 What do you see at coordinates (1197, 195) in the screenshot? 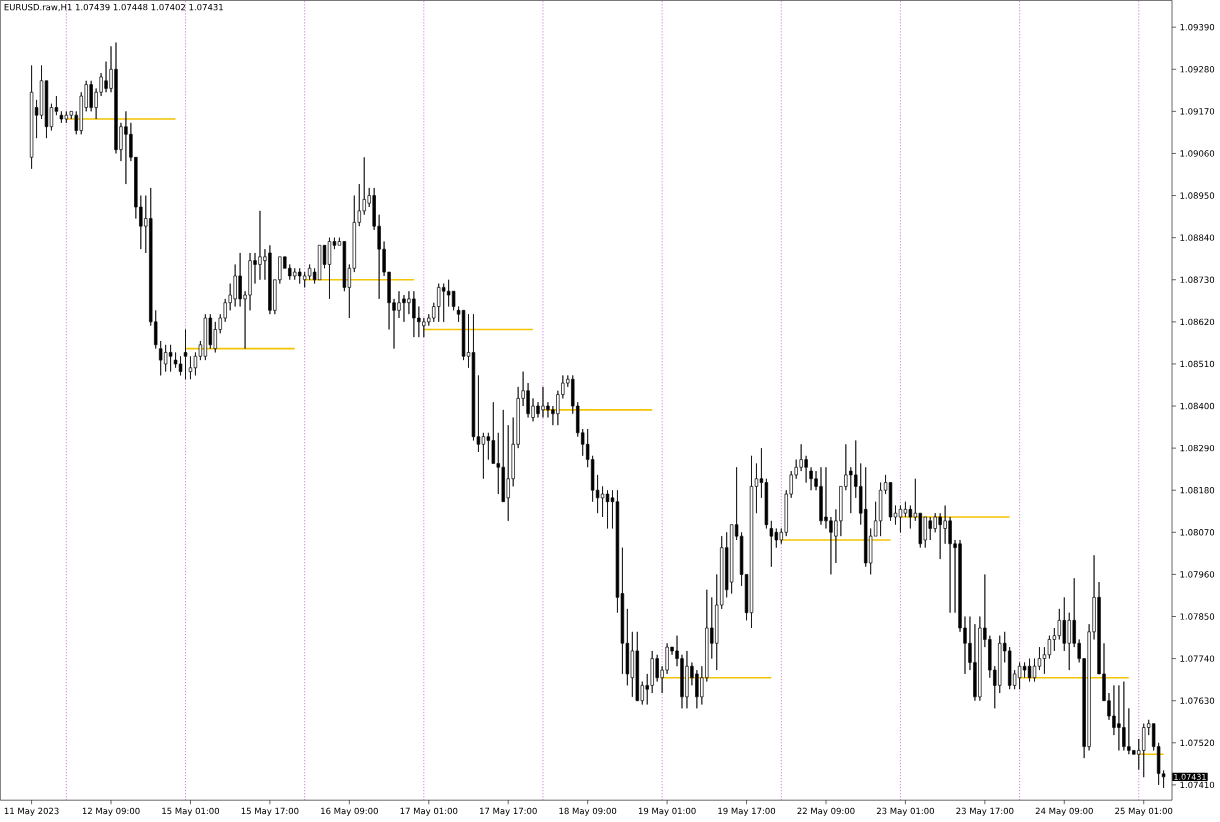
I see `y-tick-label: 1.08950` at bounding box center [1197, 195].